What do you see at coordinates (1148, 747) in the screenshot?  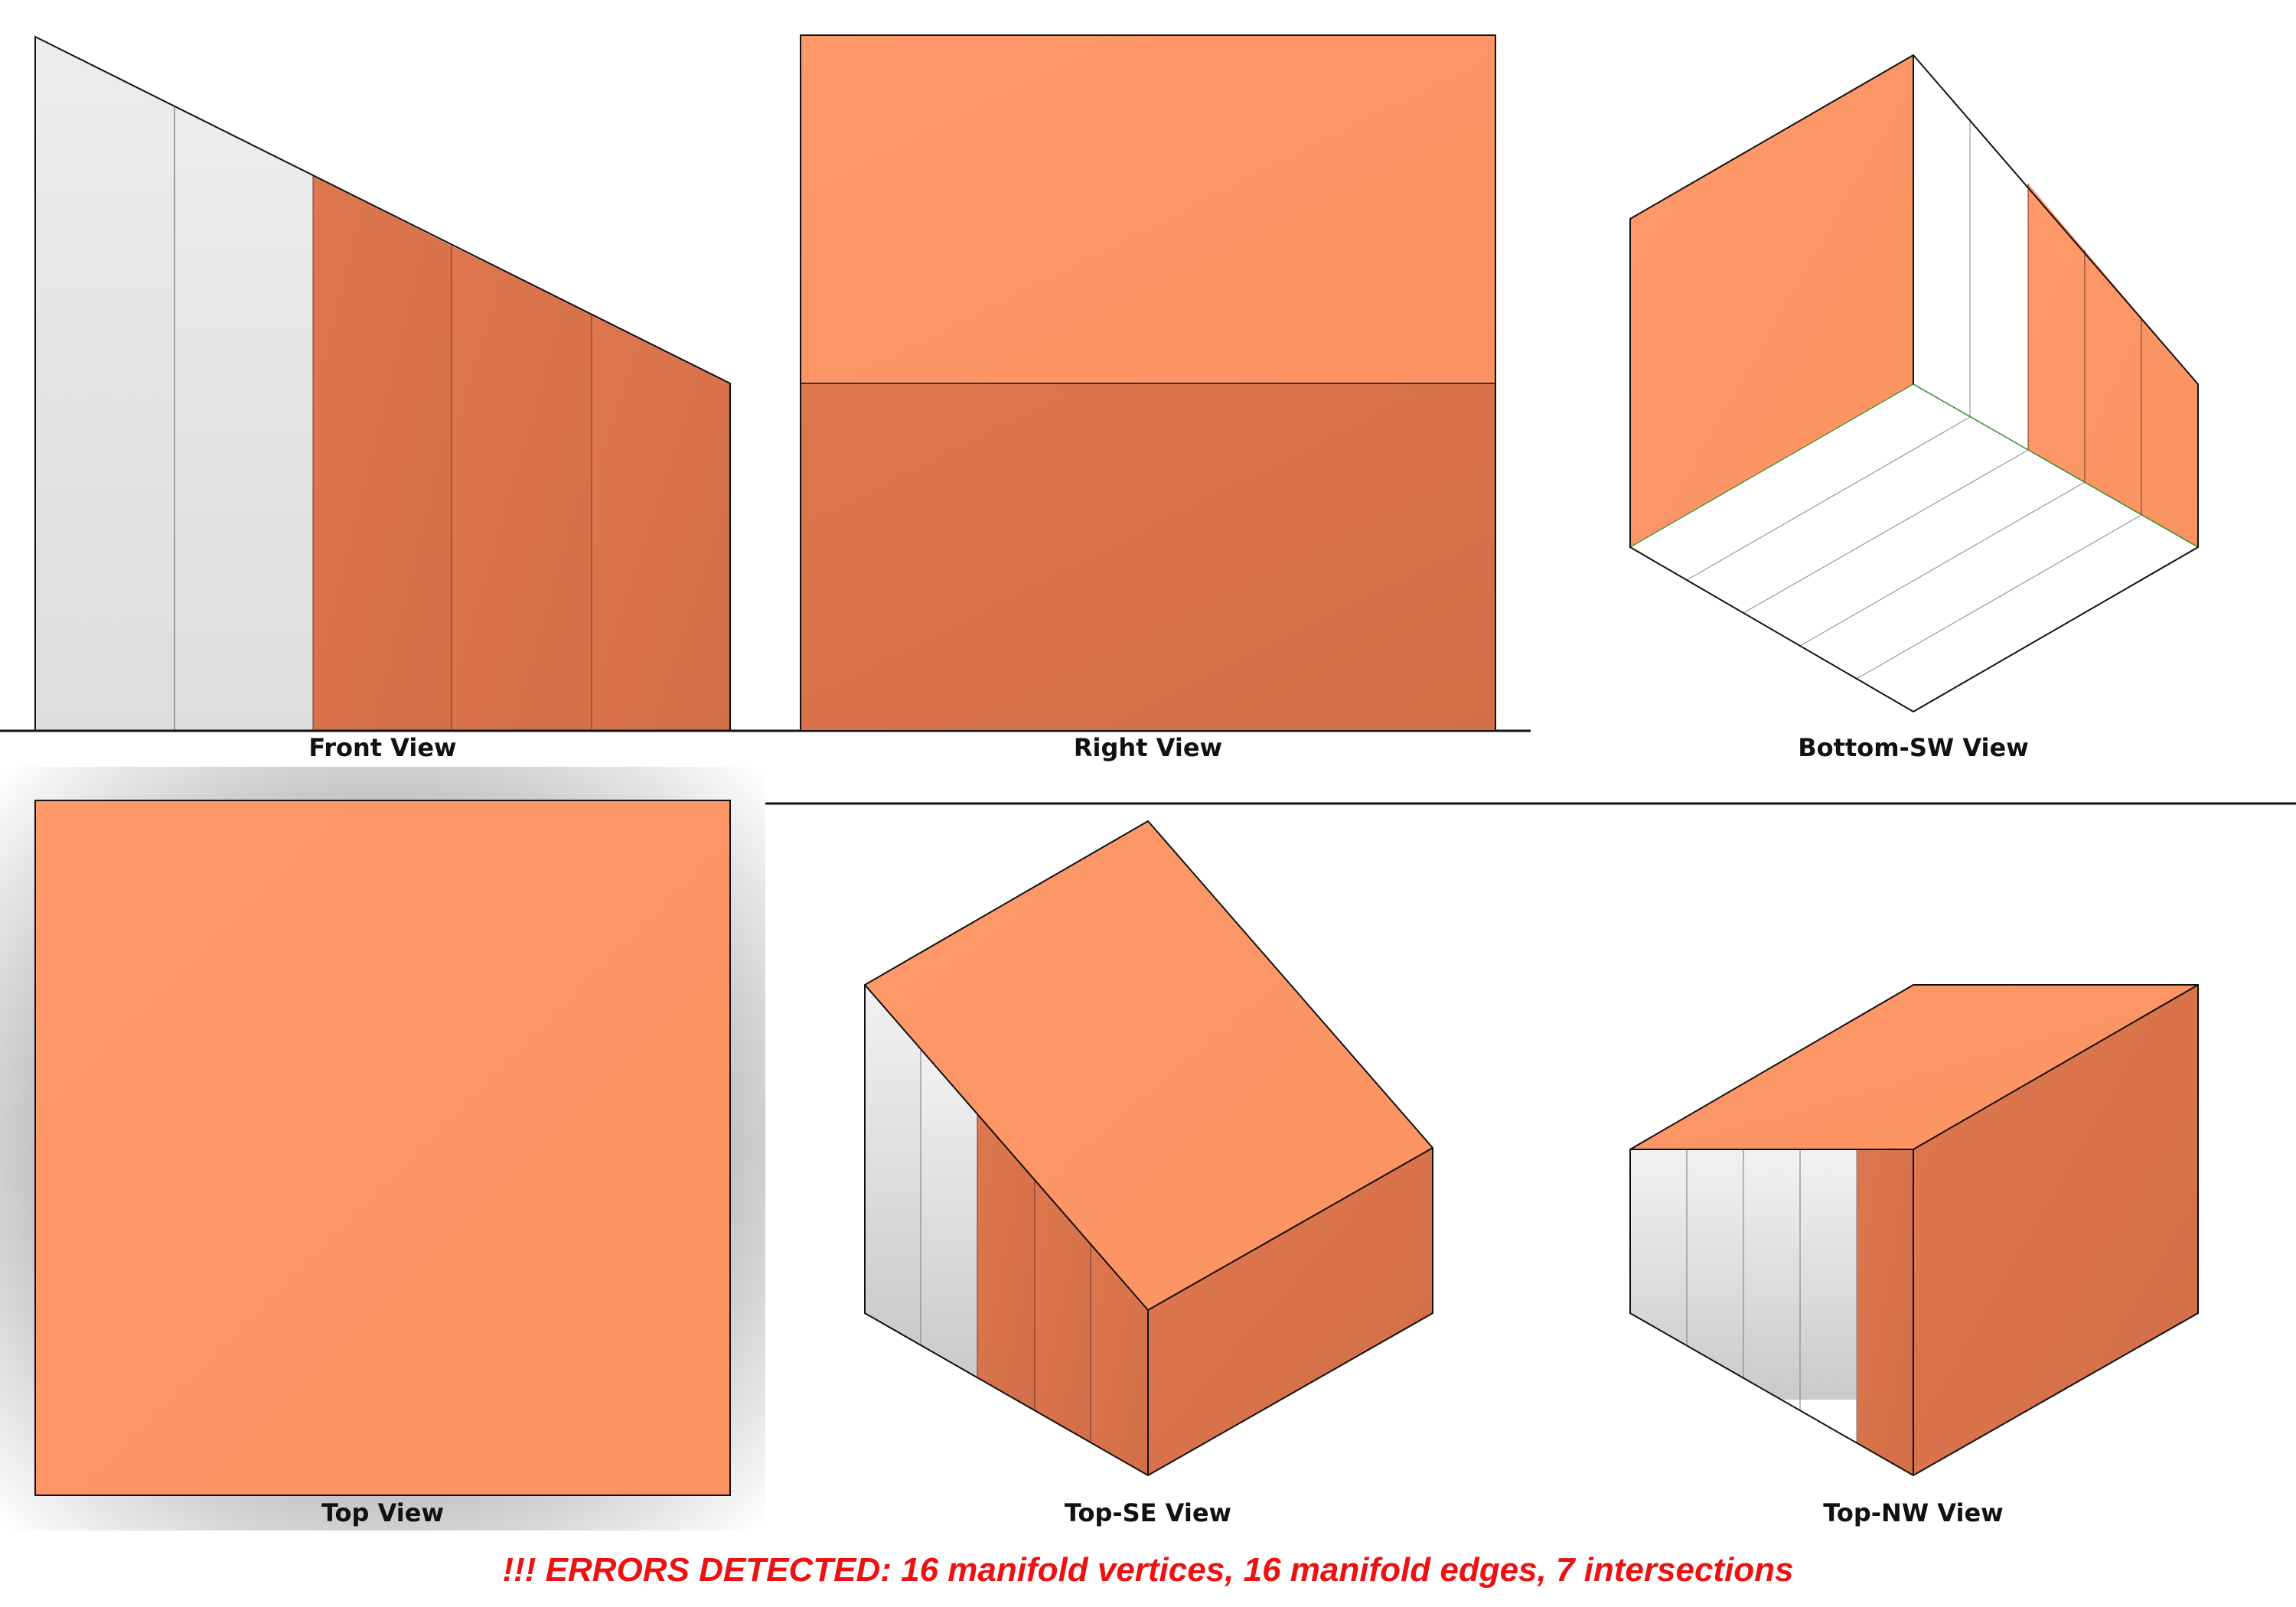 I see `right-view-label: Right View` at bounding box center [1148, 747].